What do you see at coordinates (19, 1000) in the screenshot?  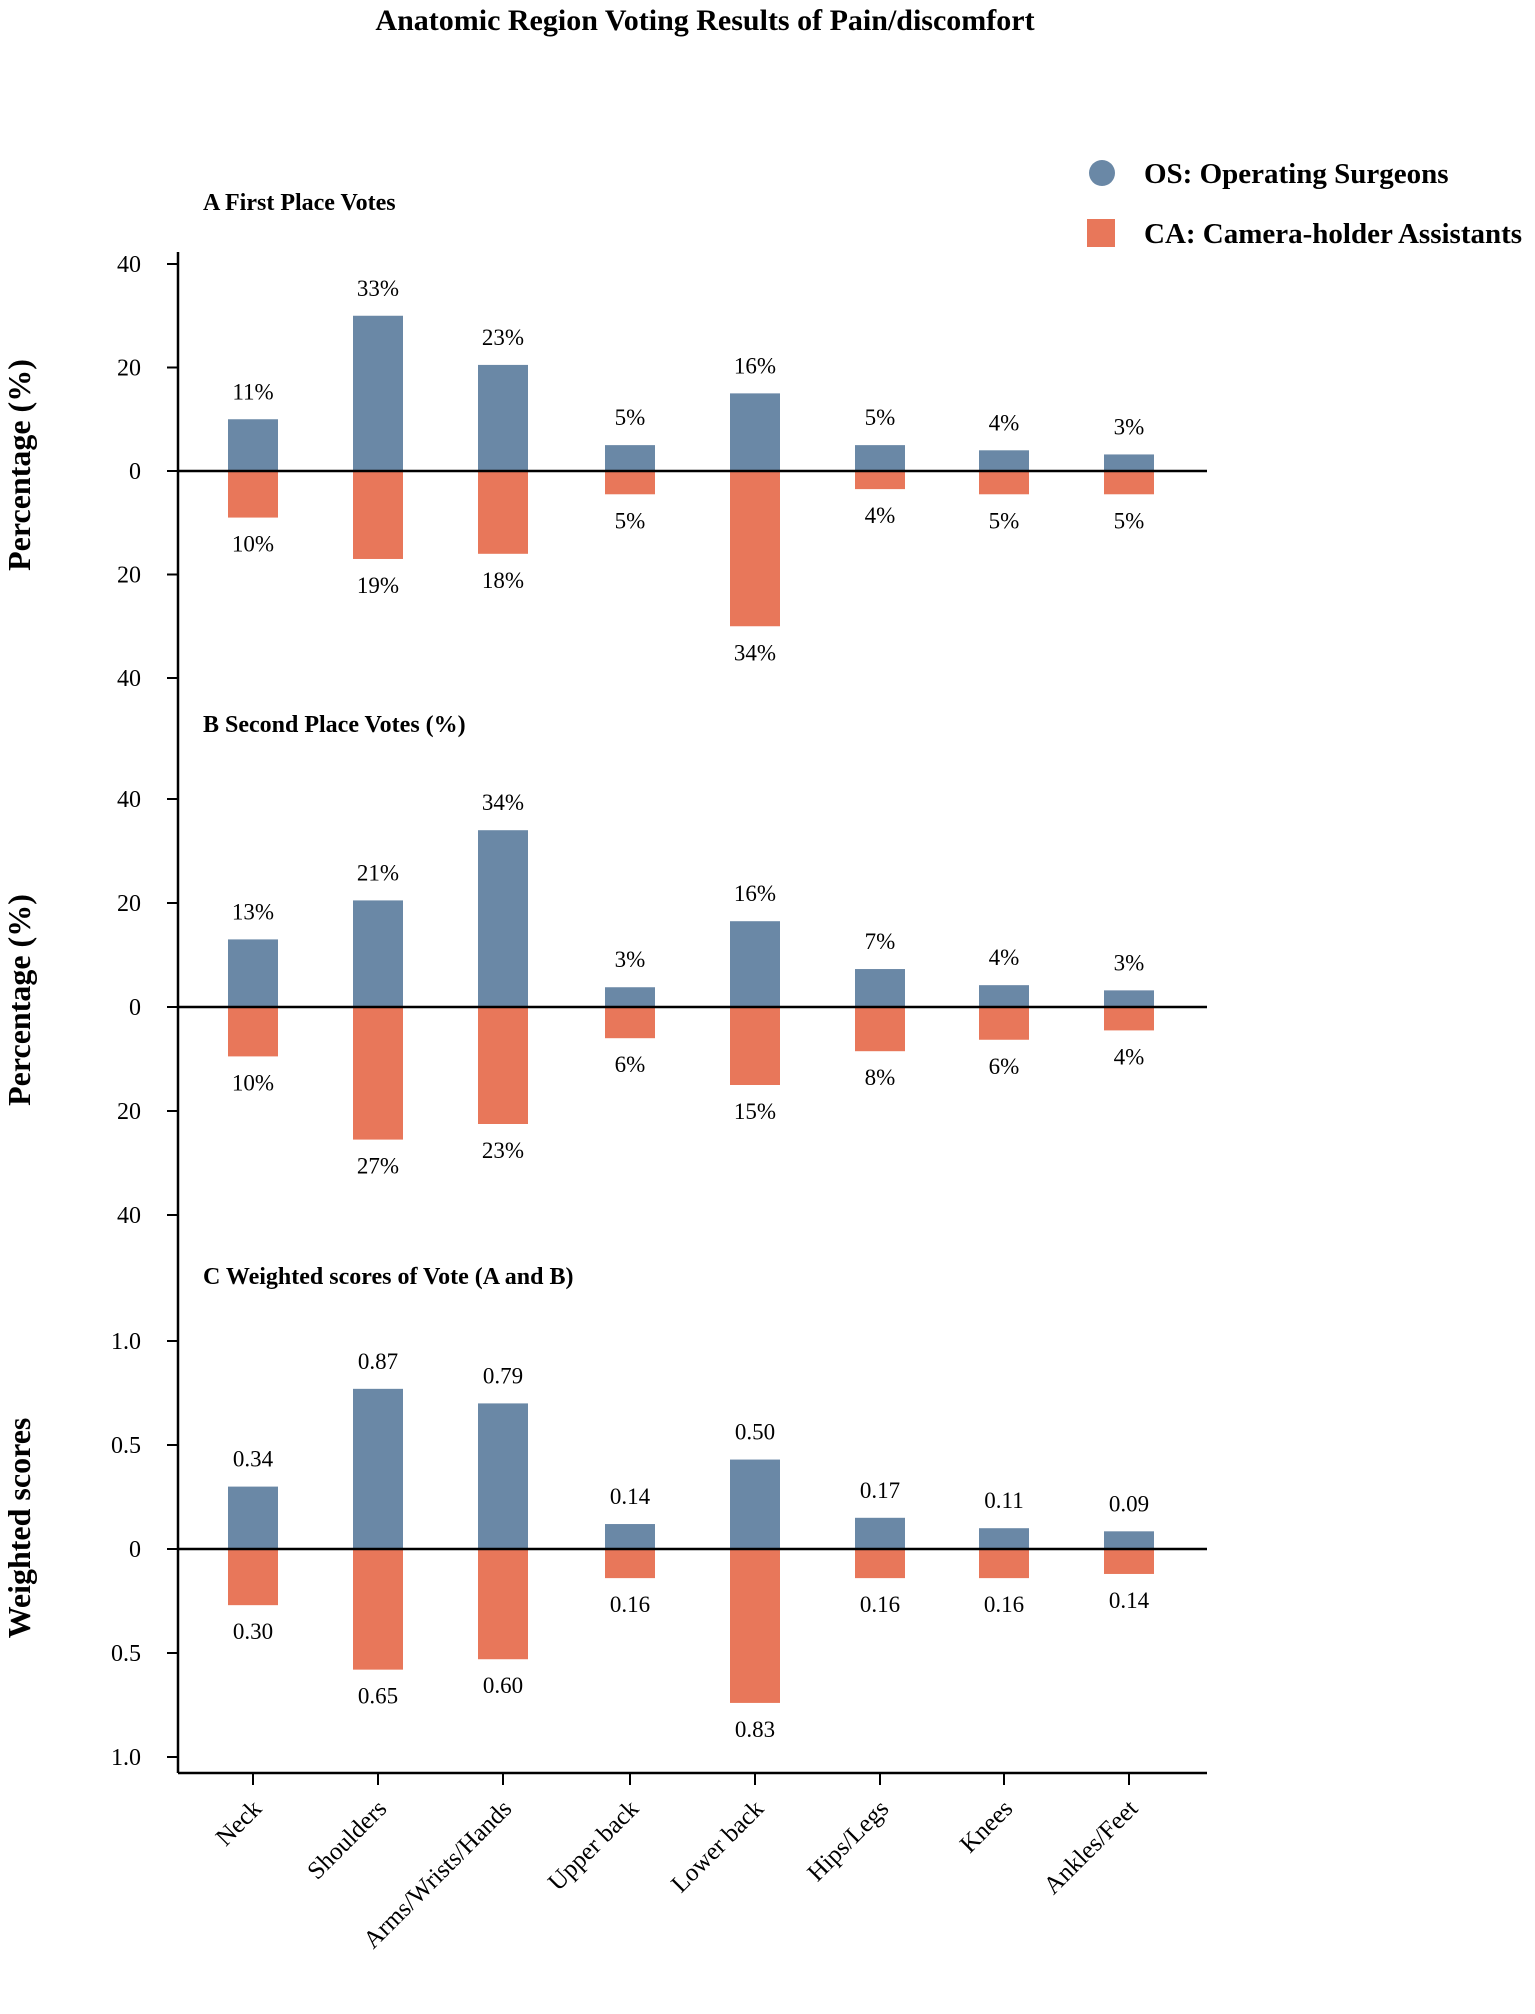 I see `panel-b-ylabel: Percentage (%)` at bounding box center [19, 1000].